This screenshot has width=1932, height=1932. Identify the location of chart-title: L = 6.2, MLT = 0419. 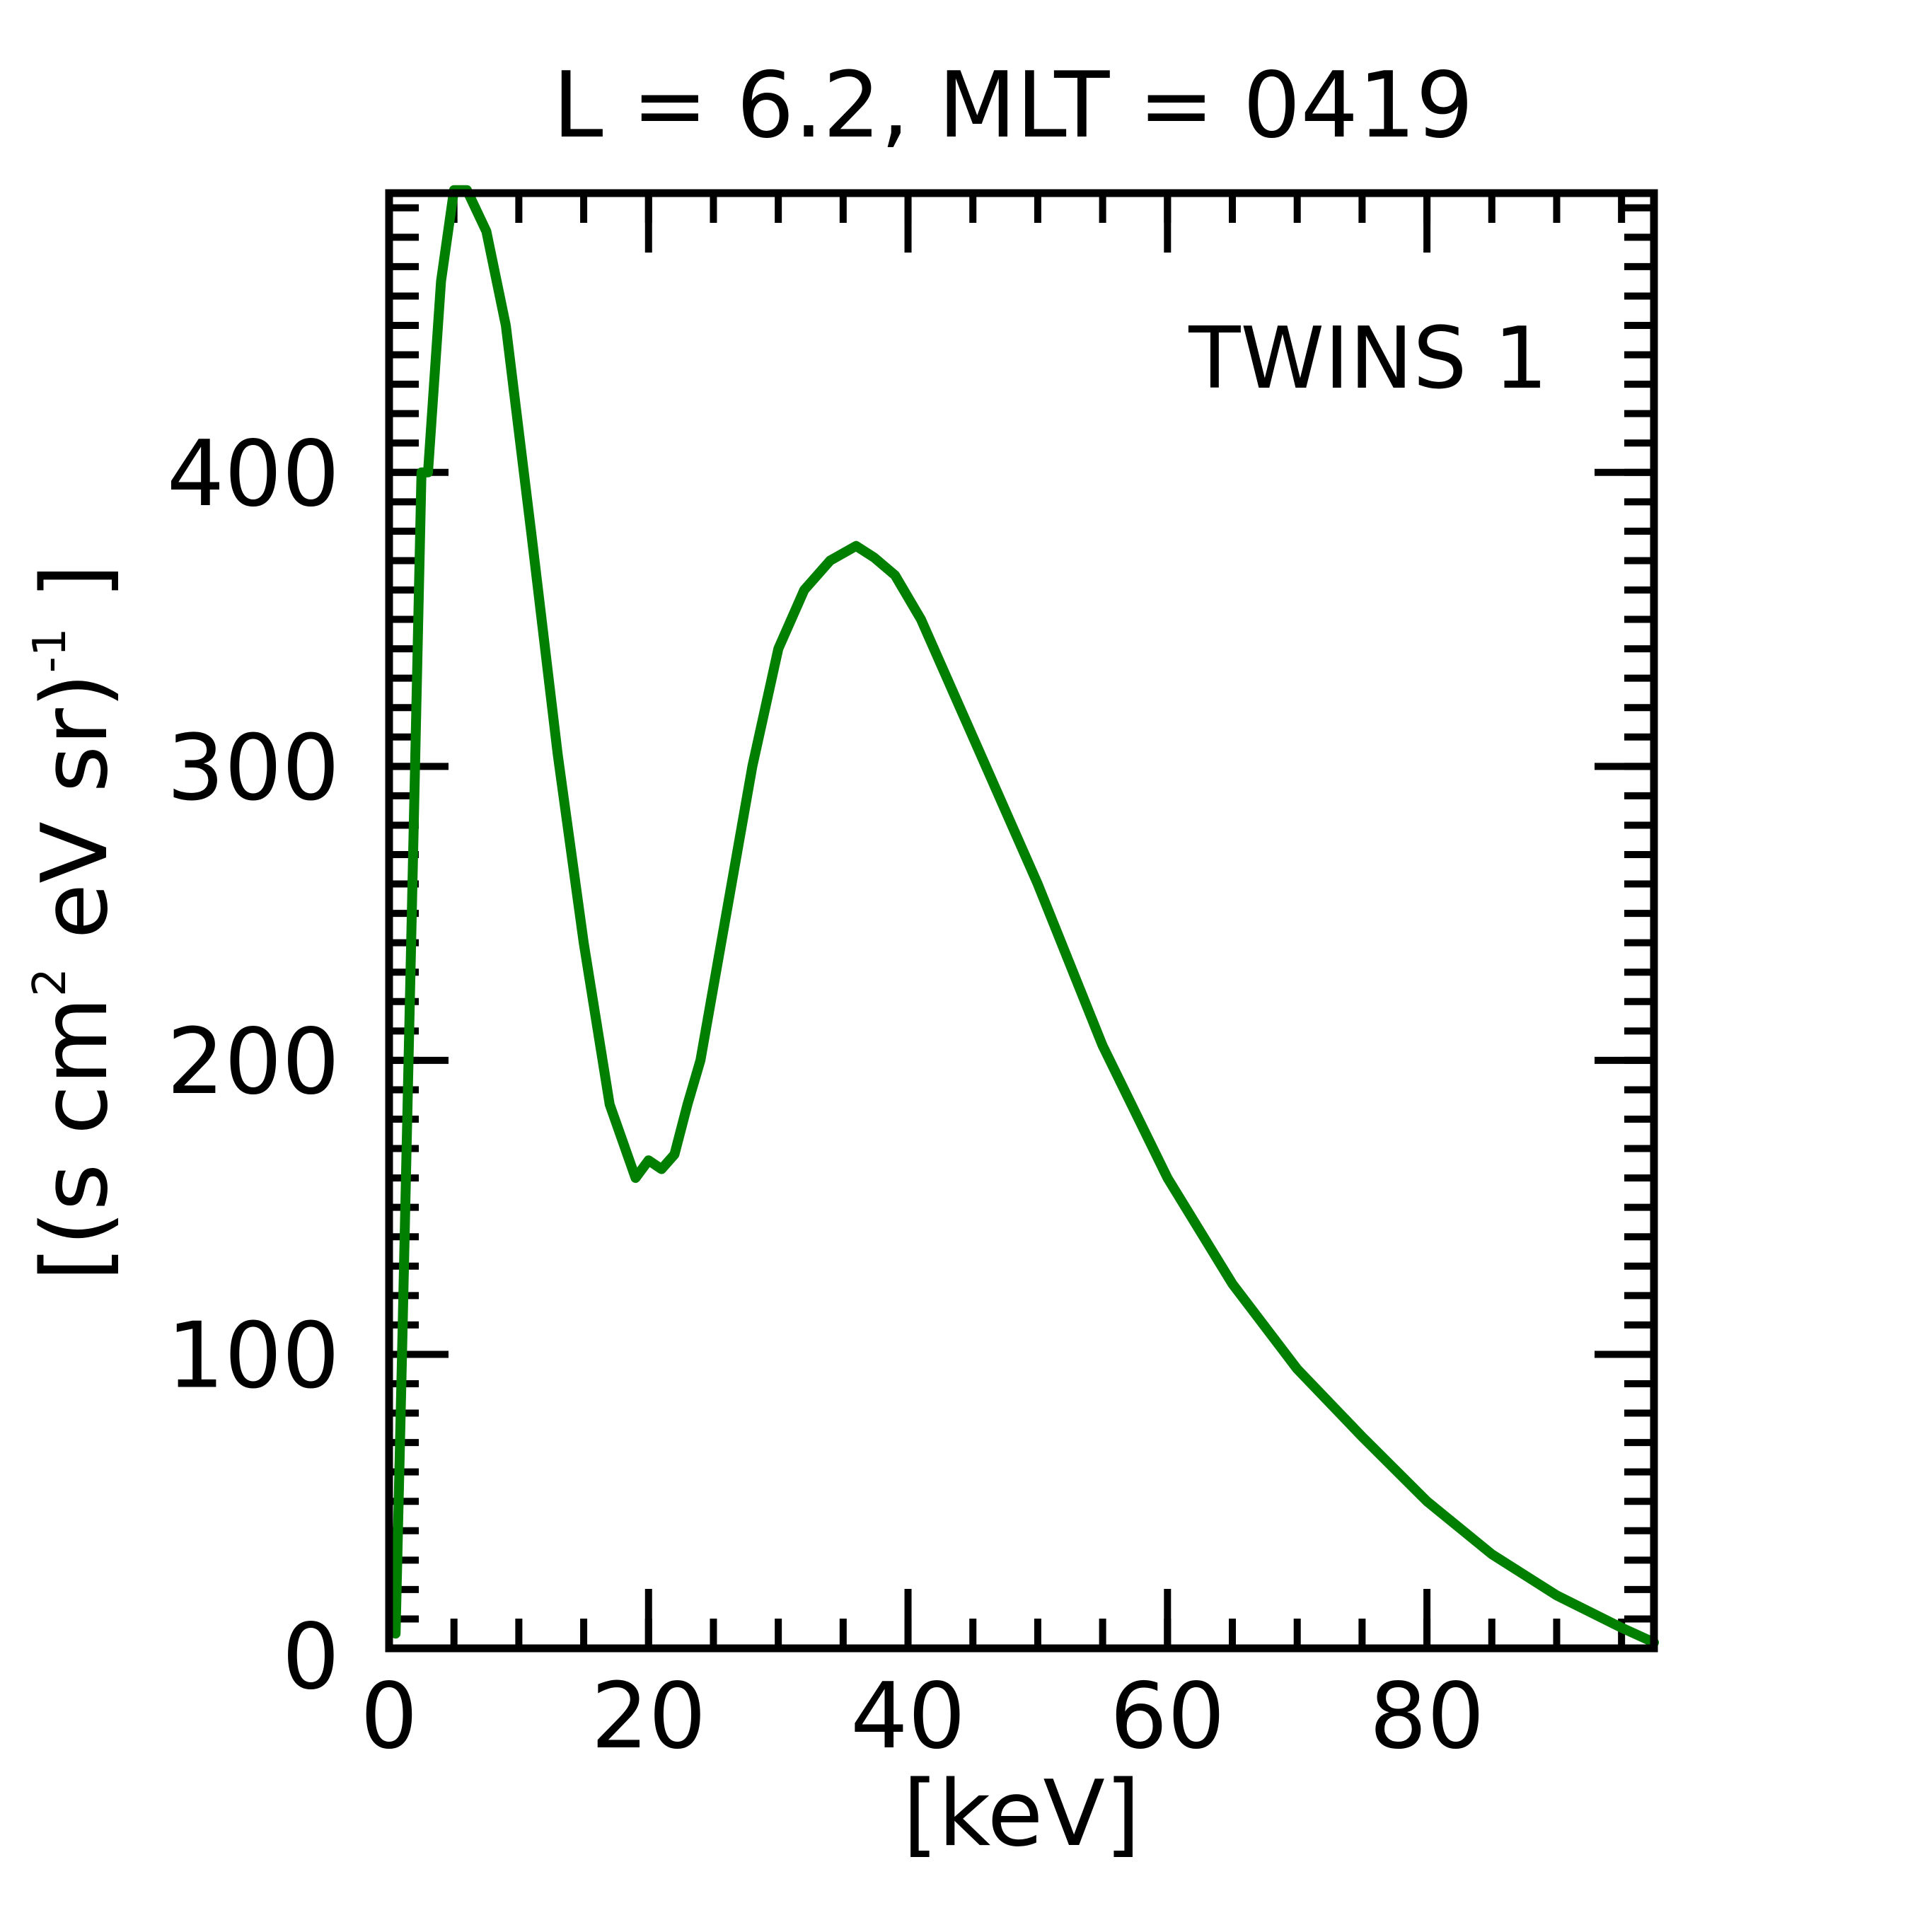
(1013, 105).